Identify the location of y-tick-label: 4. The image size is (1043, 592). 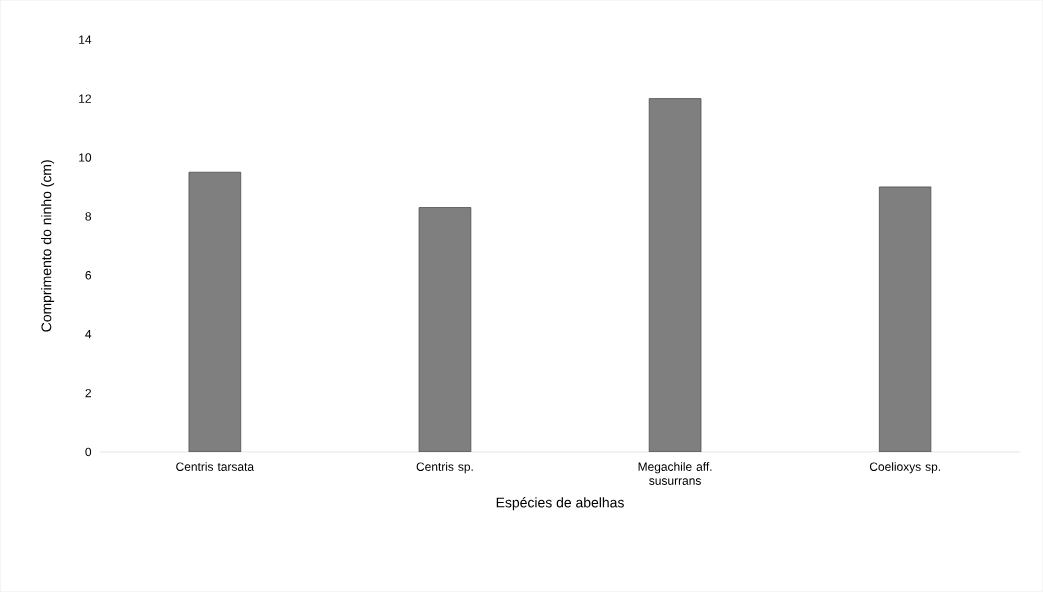
(88, 334).